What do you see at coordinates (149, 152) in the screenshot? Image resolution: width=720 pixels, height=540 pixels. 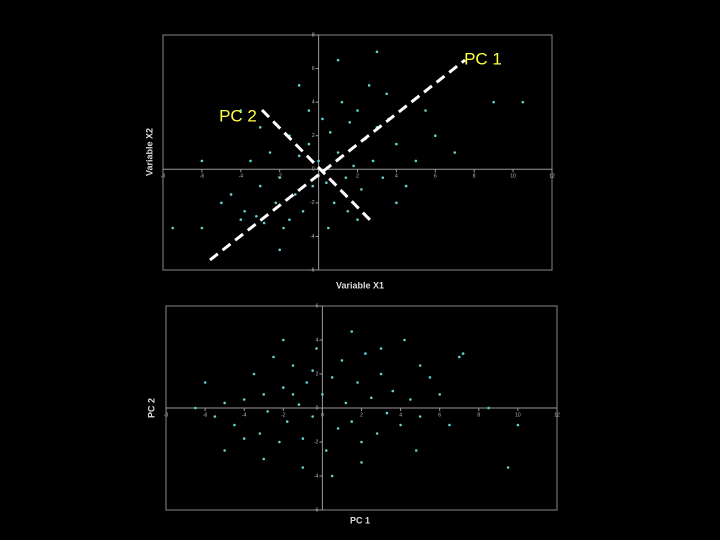 I see `y-axis-title: Variable X2` at bounding box center [149, 152].